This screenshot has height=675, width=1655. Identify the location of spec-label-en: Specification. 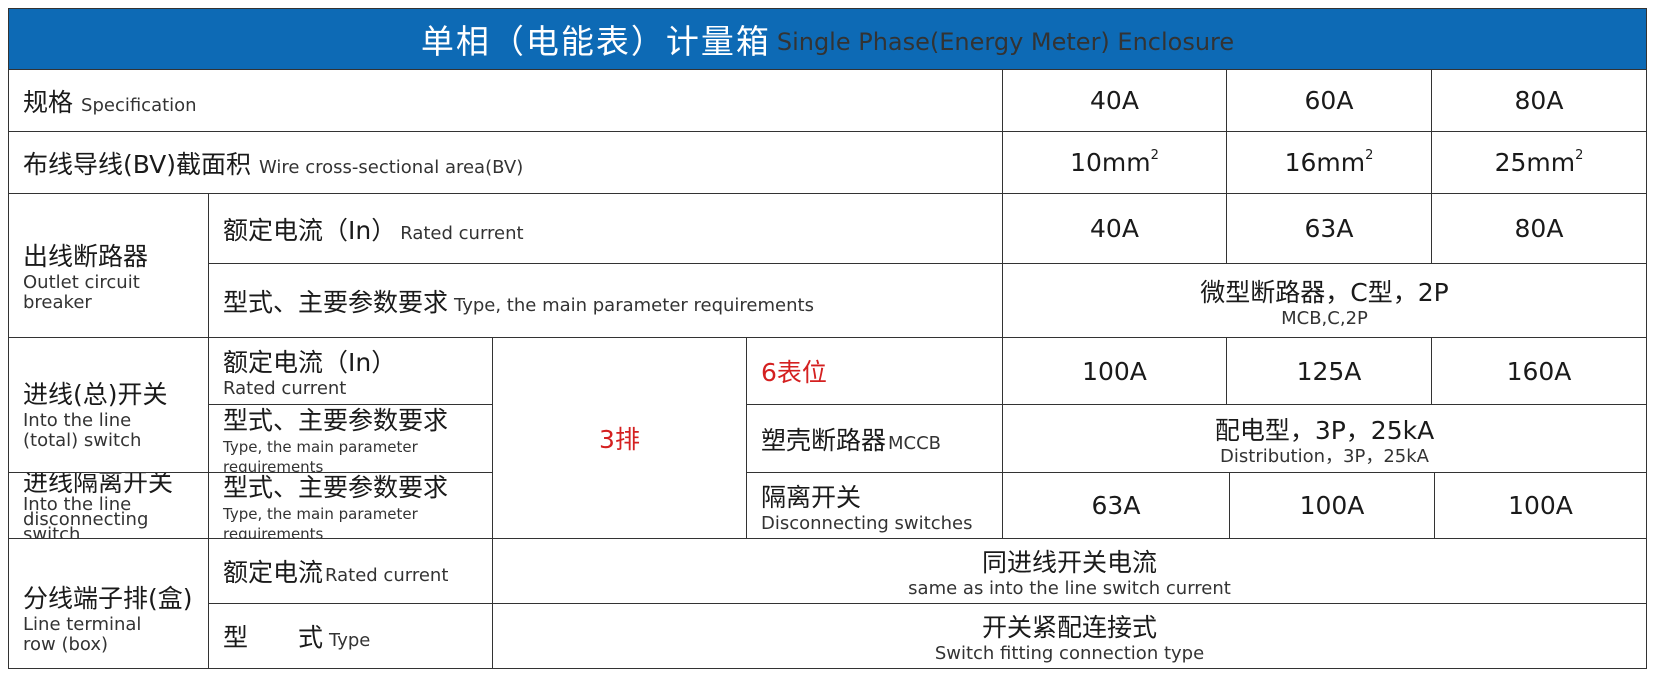
(139, 105).